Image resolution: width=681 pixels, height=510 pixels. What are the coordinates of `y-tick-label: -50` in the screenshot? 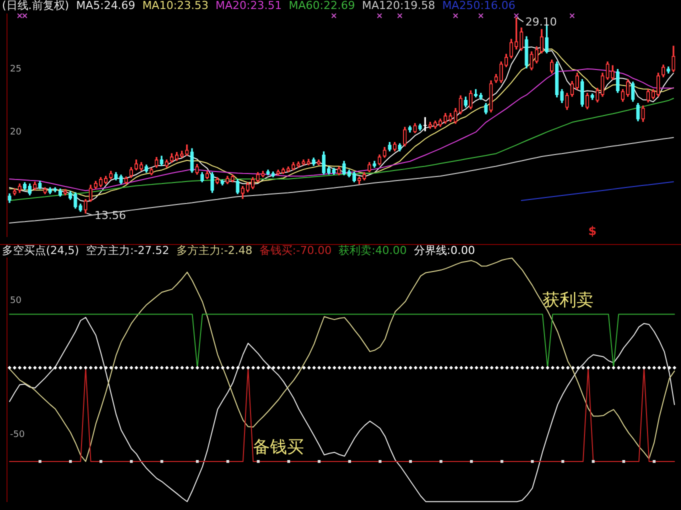 It's located at (17, 435).